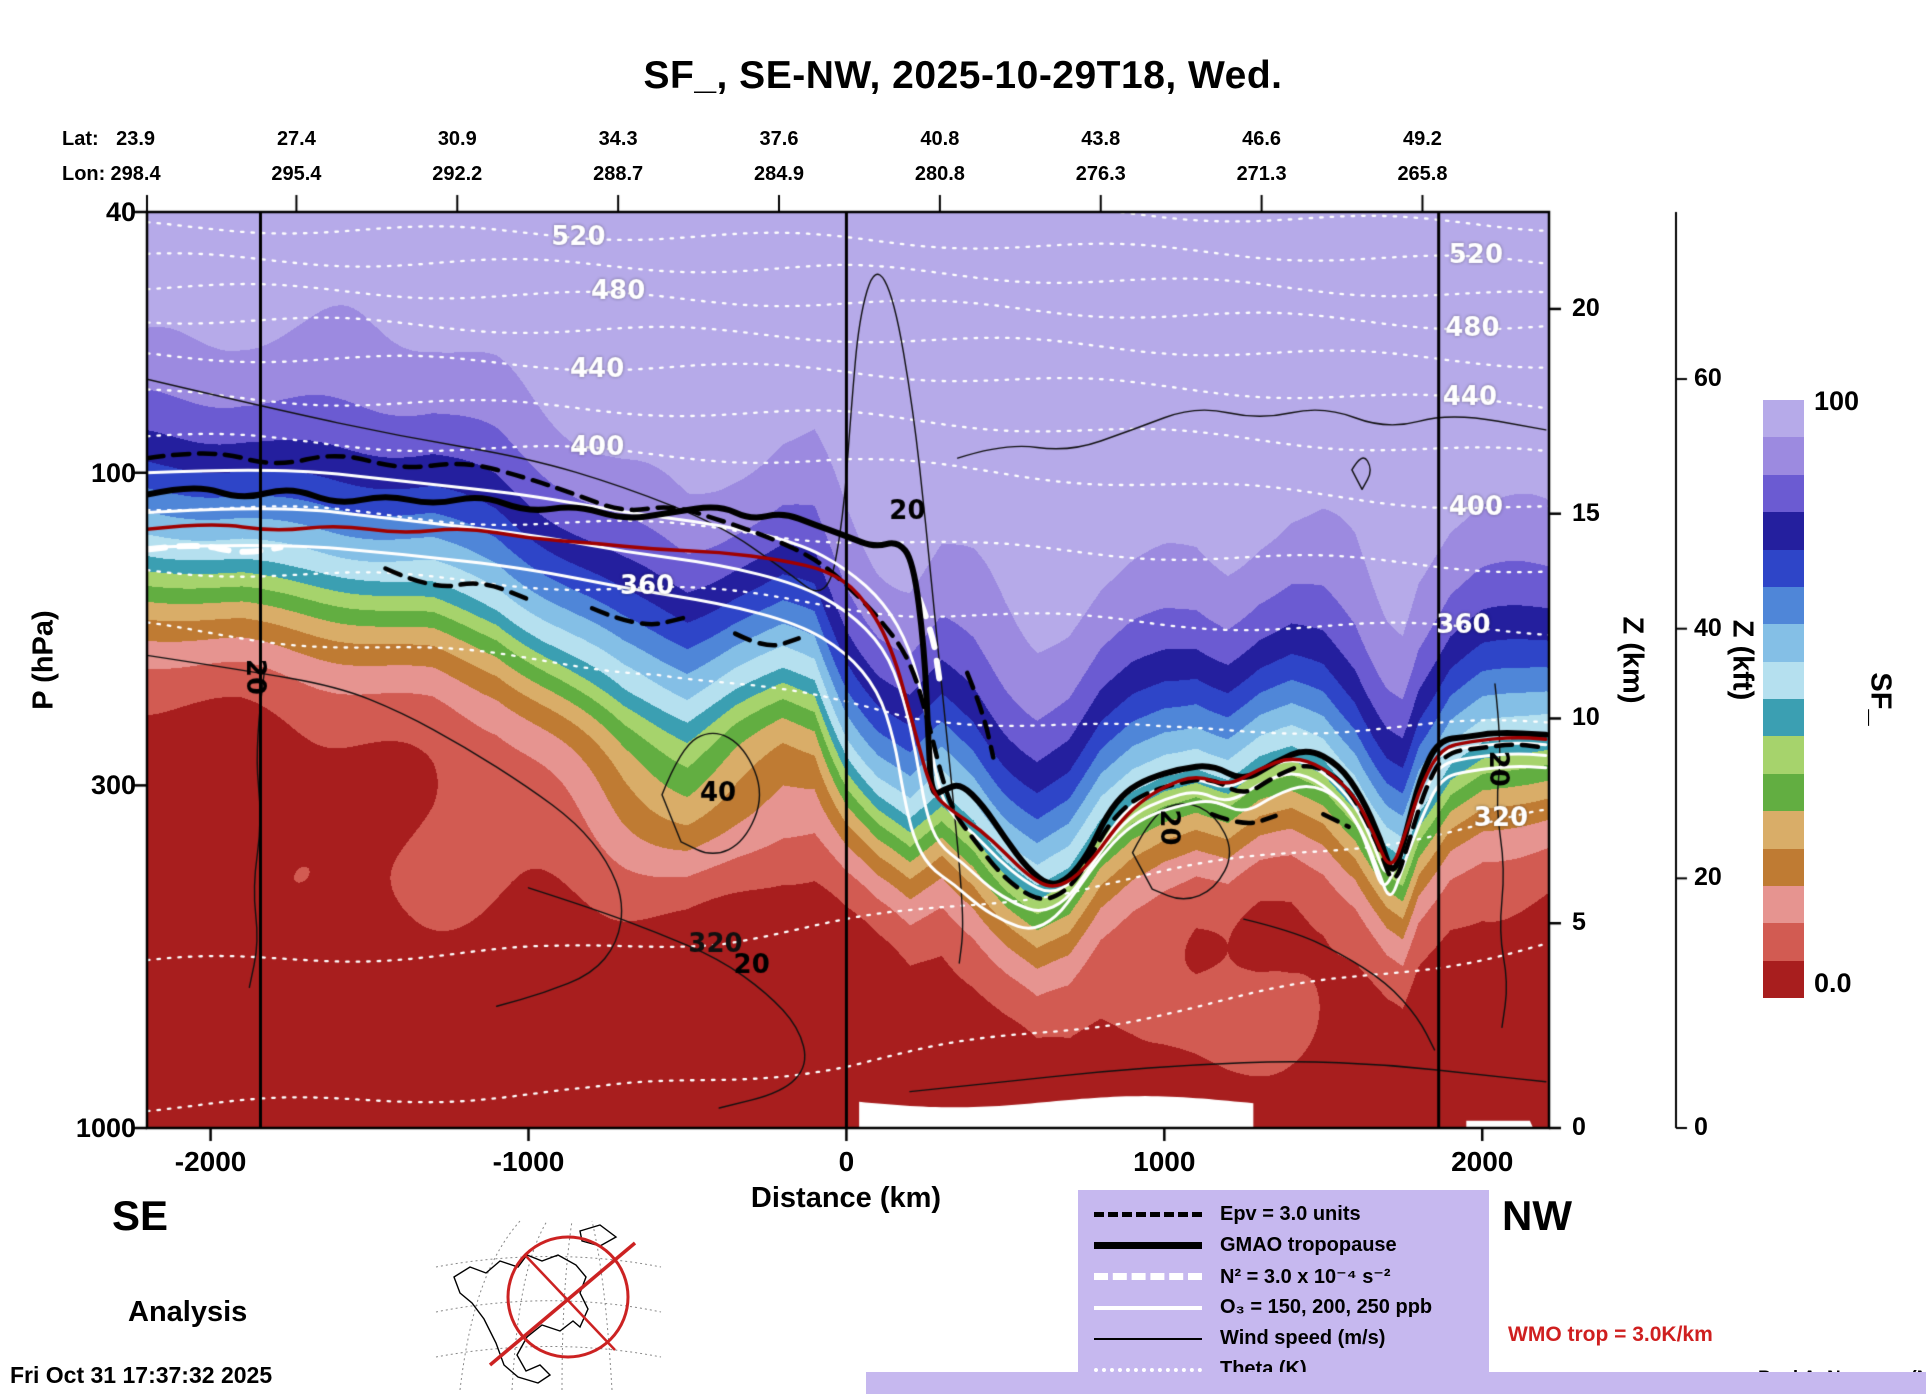 The width and height of the screenshot is (1926, 1394). What do you see at coordinates (1708, 627) in the screenshot?
I see `z-kft-tick-label: 40` at bounding box center [1708, 627].